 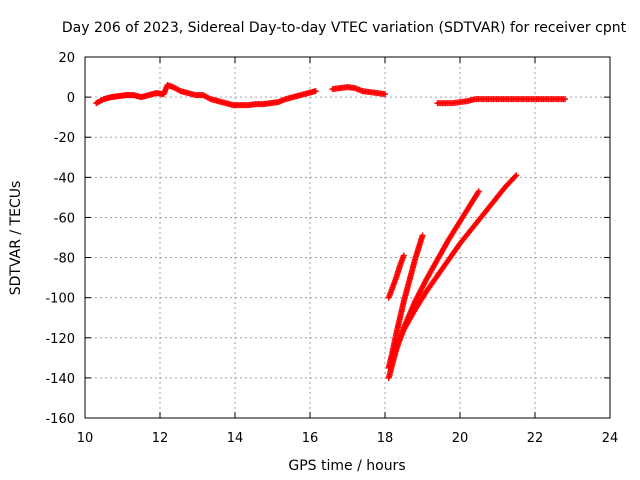 What do you see at coordinates (16, 238) in the screenshot?
I see `y-axis-label: SDTVAR / TECUs` at bounding box center [16, 238].